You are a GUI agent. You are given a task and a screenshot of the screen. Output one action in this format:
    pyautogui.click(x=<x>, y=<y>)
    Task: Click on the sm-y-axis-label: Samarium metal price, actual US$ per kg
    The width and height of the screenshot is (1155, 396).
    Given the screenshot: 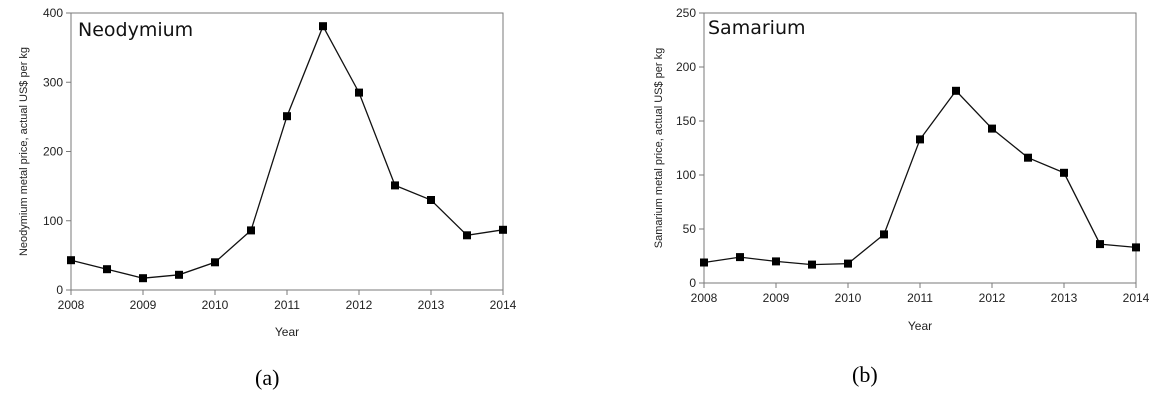 What is the action you would take?
    pyautogui.click(x=659, y=148)
    